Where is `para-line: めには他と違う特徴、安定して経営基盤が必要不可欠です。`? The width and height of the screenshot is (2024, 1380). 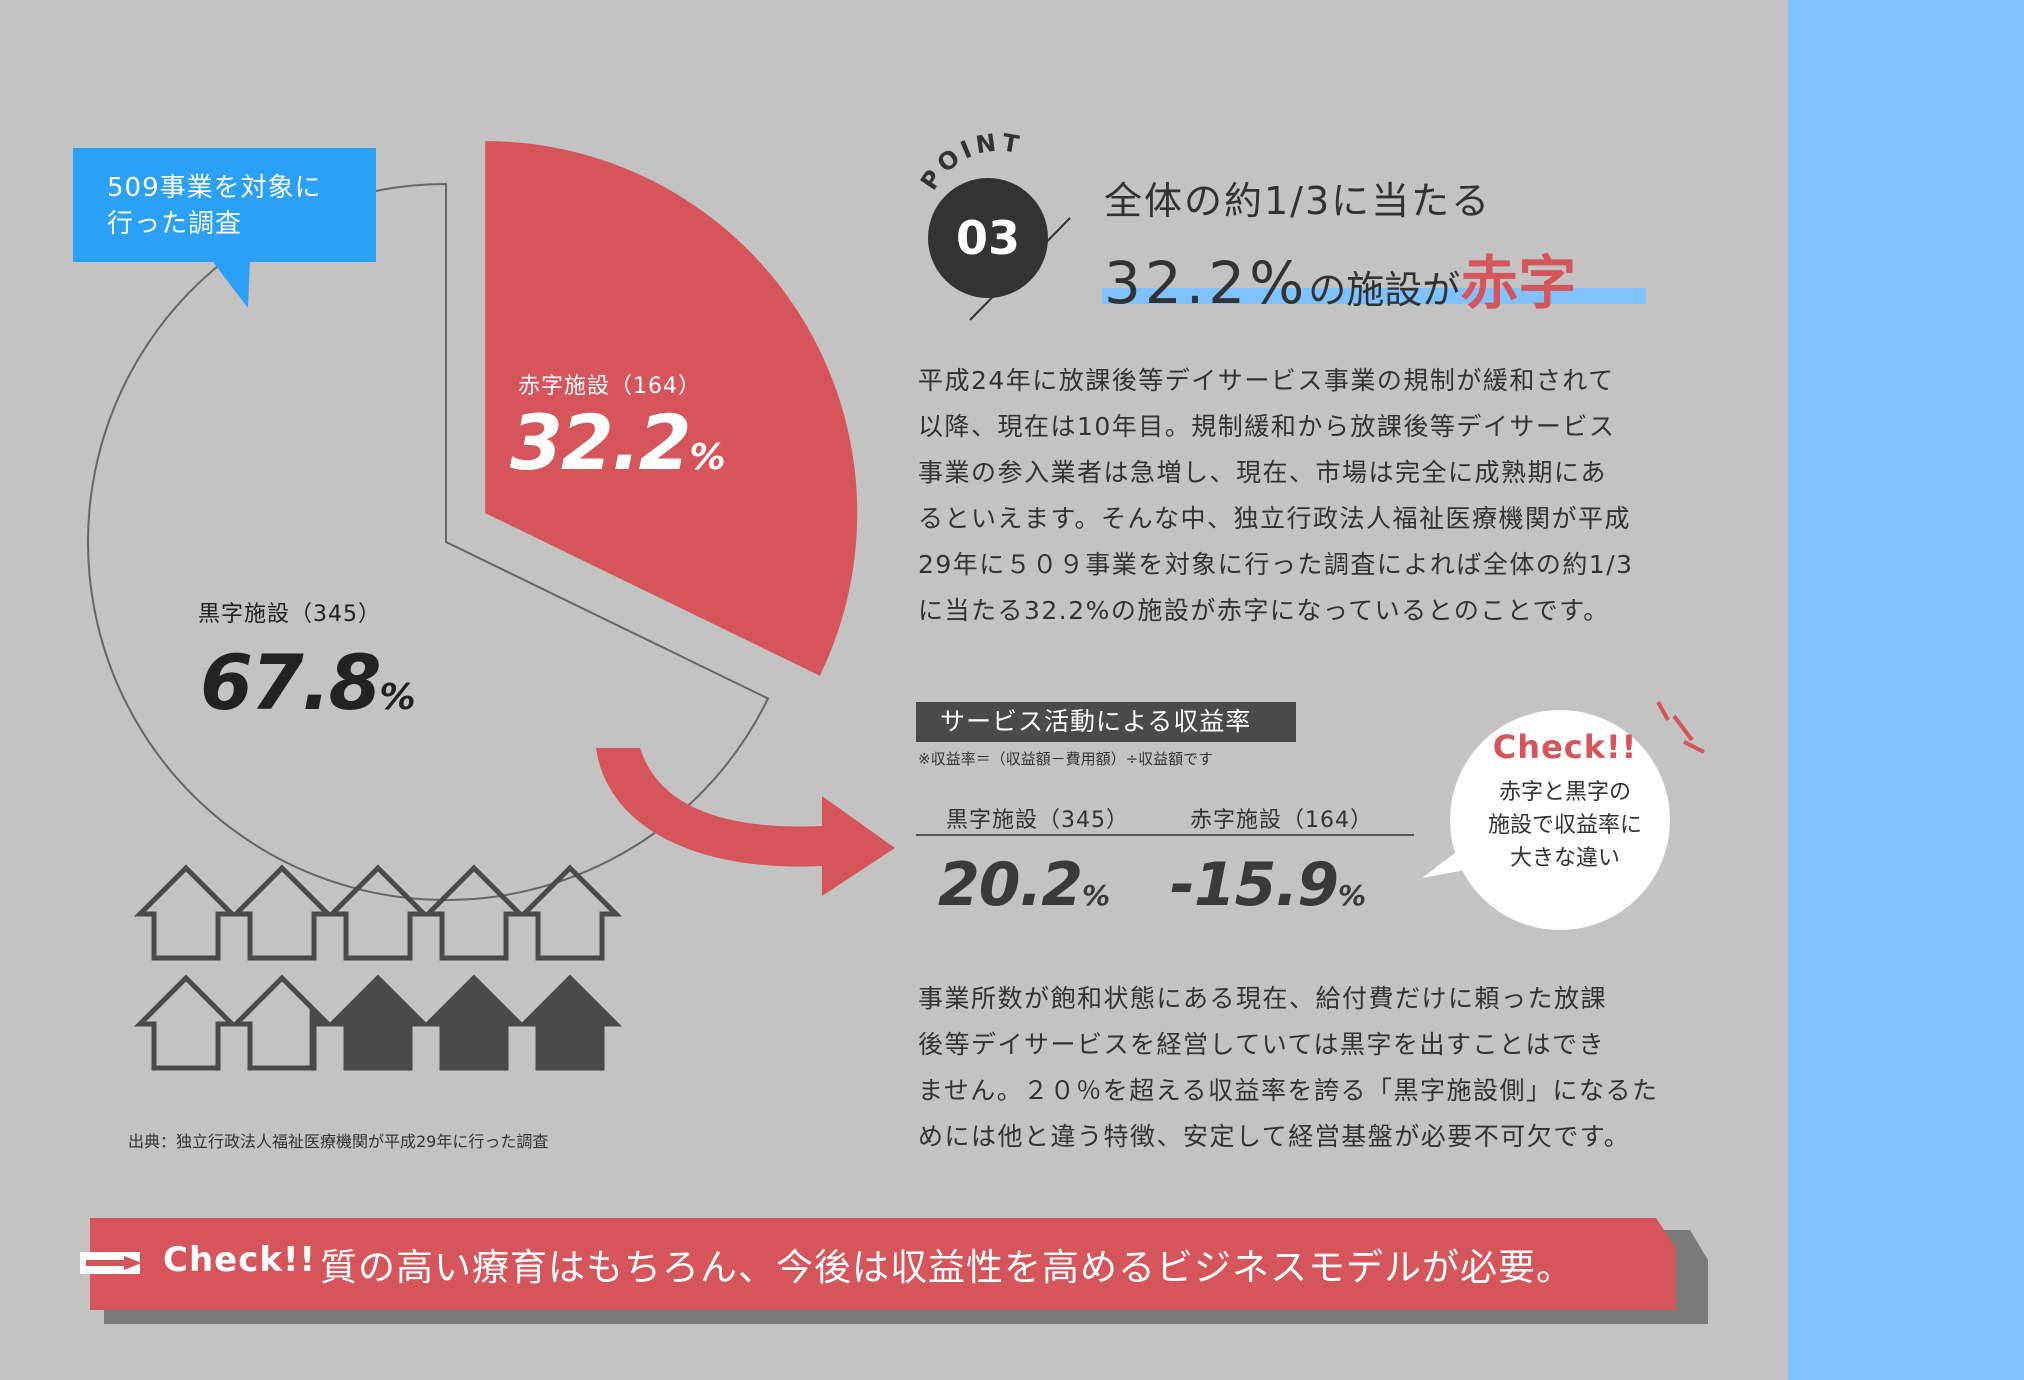
para-line: めには他と違う特徴、安定して経営基盤が必要不可欠です。 is located at coordinates (1274, 1136).